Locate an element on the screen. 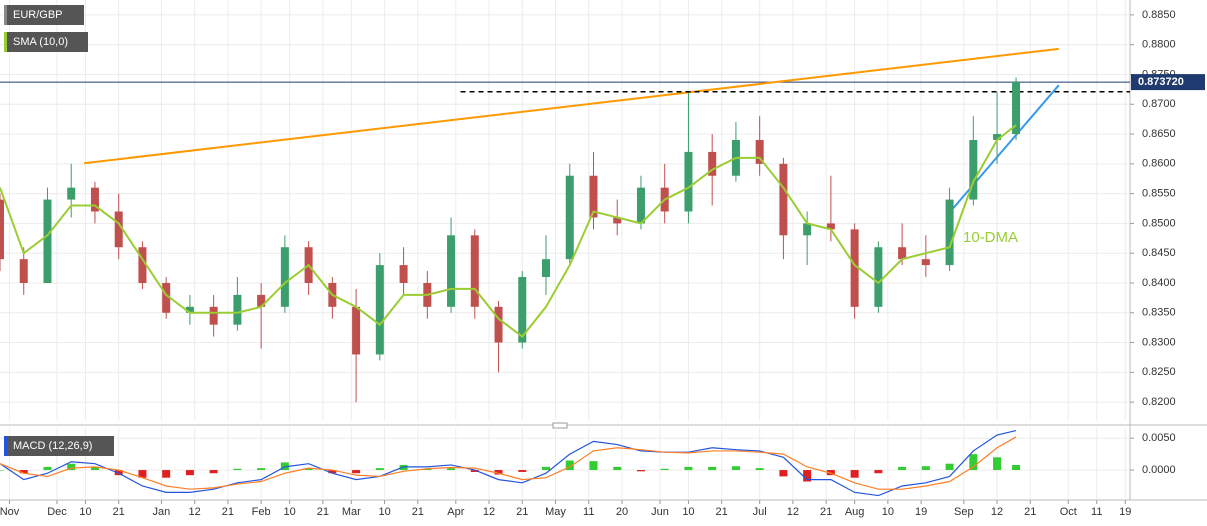 The height and width of the screenshot is (526, 1207). sma-badge-strip is located at coordinates (5, 42).